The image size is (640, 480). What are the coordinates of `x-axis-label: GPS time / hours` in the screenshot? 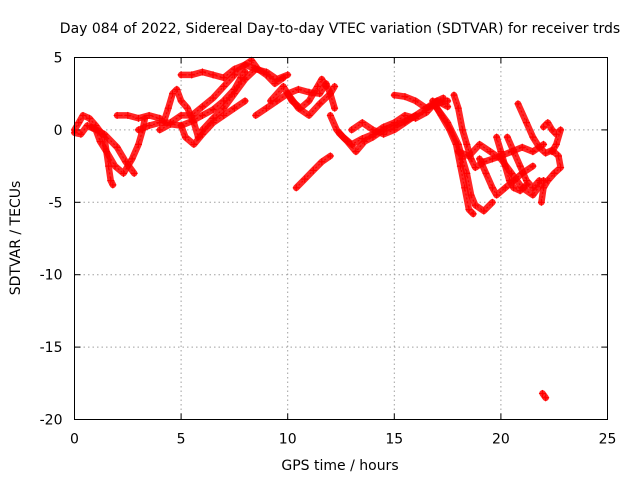 It's located at (339, 466).